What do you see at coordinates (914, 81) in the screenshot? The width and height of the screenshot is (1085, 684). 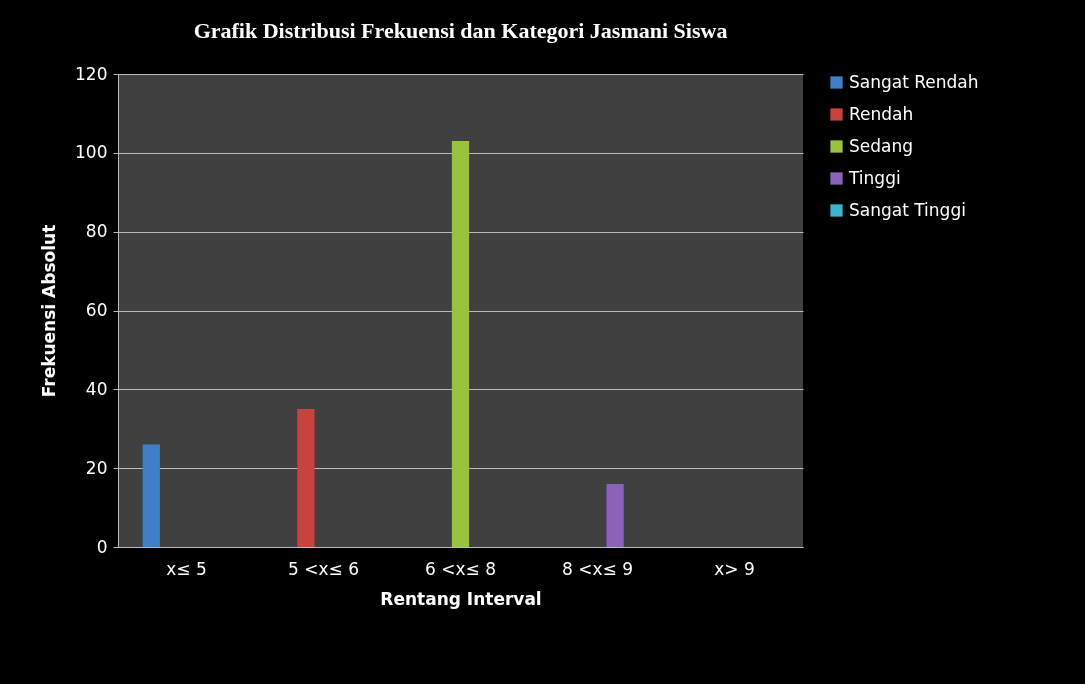 I see `legend-label: Sangat Rendah` at bounding box center [914, 81].